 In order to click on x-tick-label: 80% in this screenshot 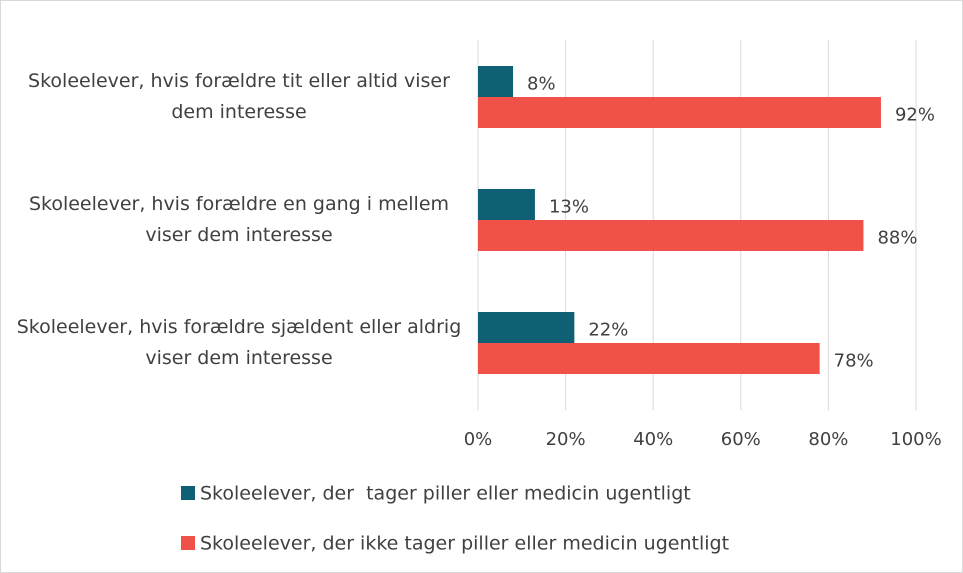, I will do `click(828, 439)`.